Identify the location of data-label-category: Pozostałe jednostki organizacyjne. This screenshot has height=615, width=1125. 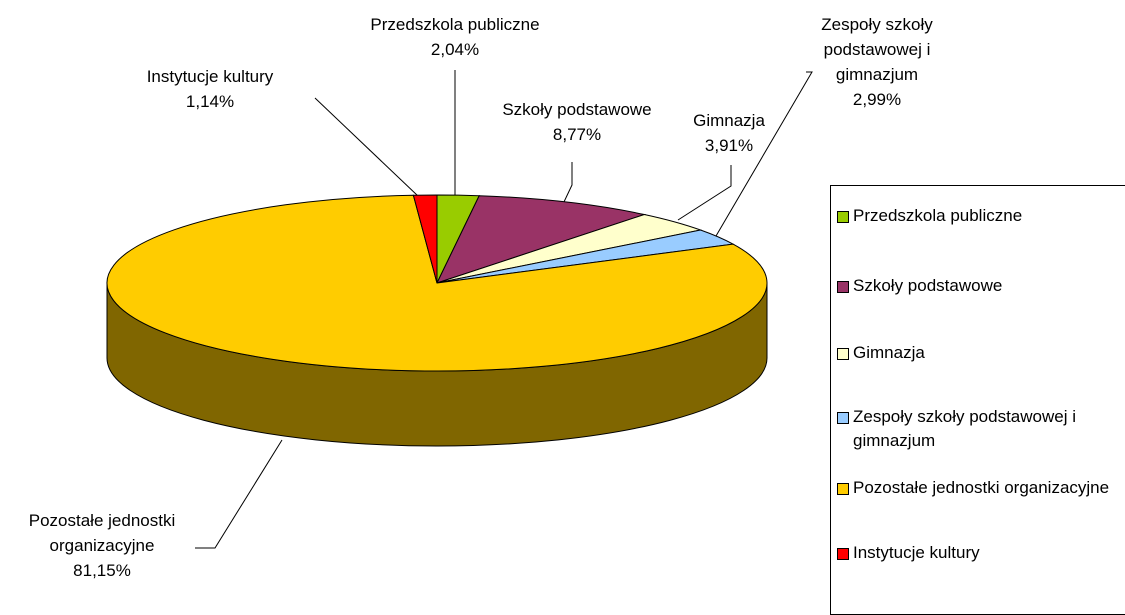
(102, 533).